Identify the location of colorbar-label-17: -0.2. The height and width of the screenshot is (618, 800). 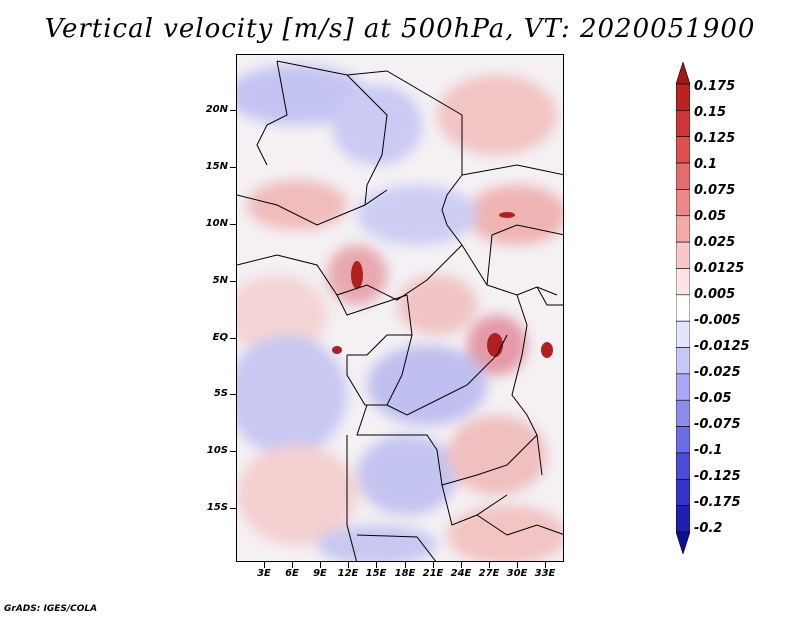
(708, 528).